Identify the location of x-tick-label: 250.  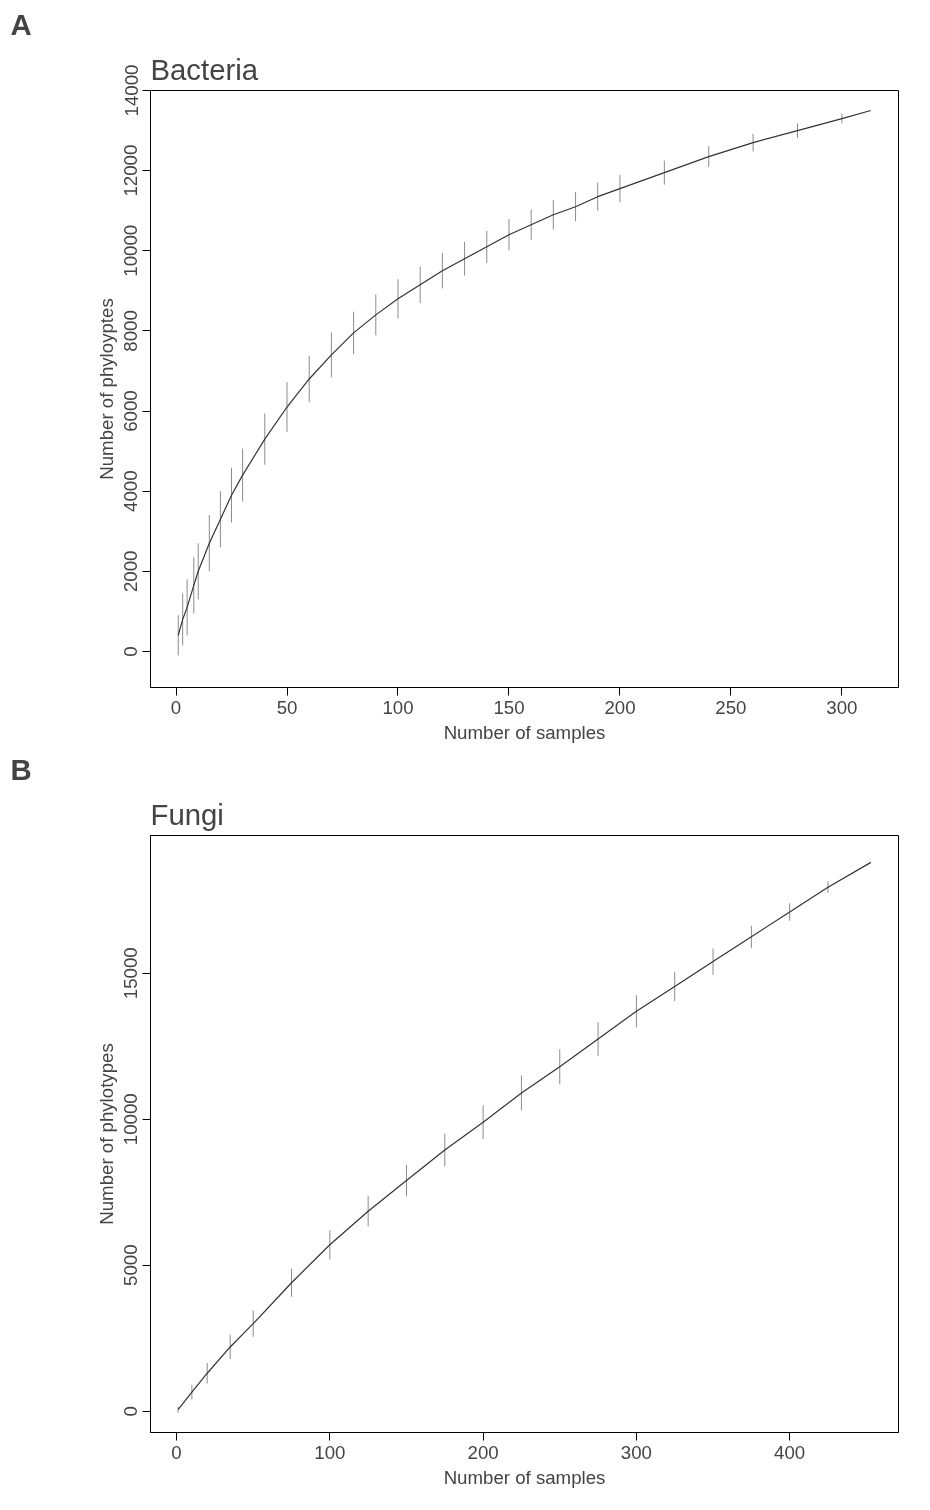
(731, 707).